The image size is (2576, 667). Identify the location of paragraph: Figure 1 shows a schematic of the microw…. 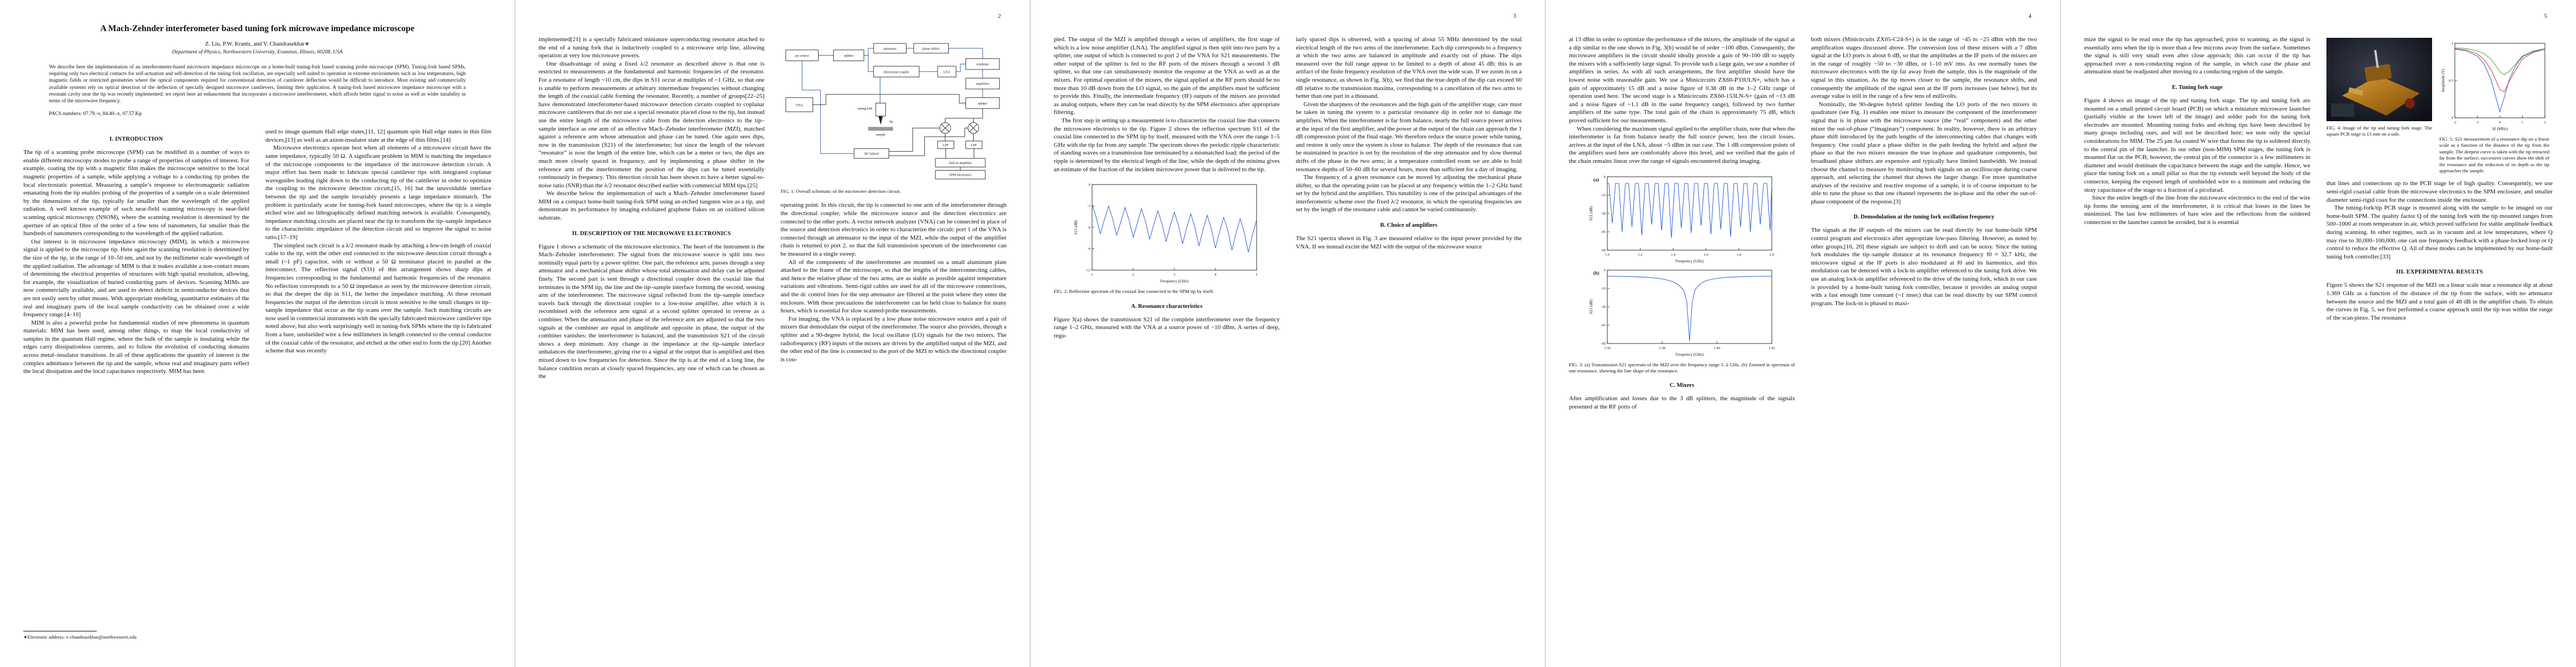
(652, 311).